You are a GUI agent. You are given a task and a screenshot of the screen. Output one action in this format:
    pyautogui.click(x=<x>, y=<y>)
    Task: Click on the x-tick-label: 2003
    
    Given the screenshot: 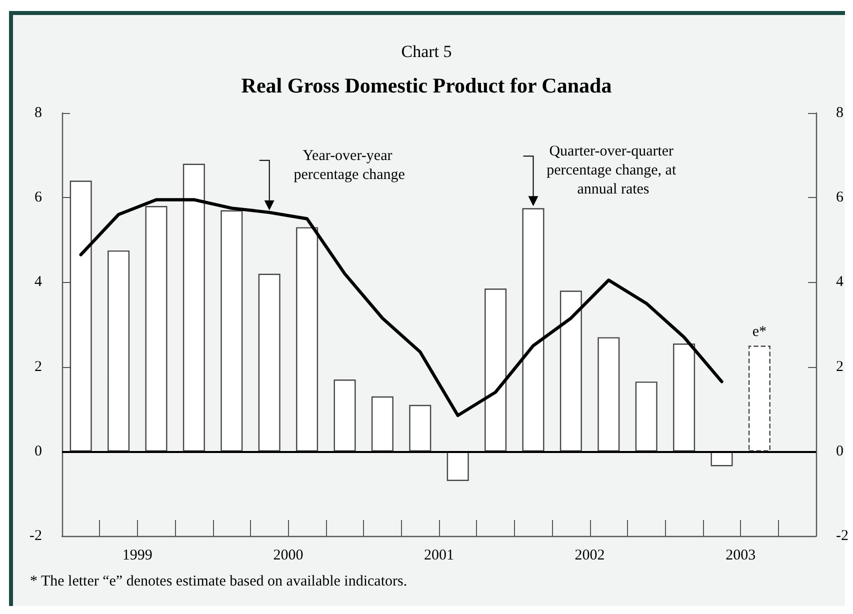 What is the action you would take?
    pyautogui.click(x=741, y=556)
    